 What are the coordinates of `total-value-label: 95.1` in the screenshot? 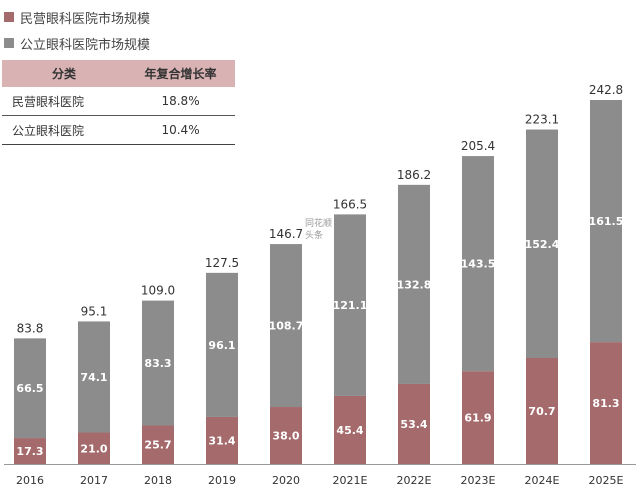 It's located at (94, 311).